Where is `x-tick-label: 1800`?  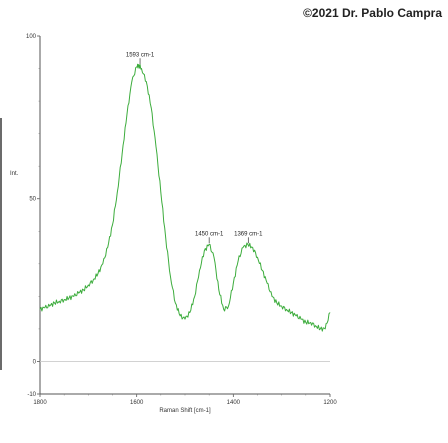 x-tick-label: 1800 is located at coordinates (40, 403).